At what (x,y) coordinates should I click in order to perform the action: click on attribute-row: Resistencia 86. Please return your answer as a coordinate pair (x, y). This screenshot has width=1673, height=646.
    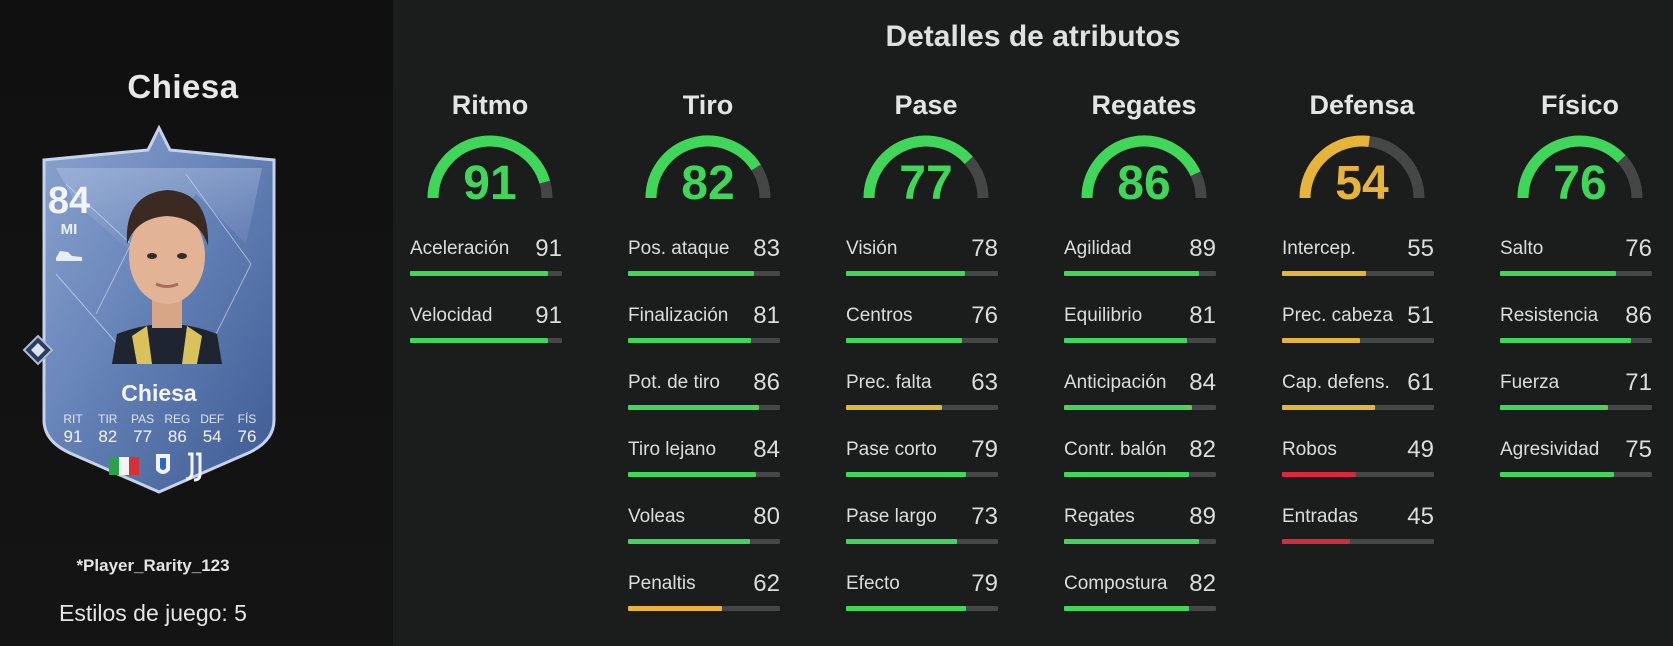
    Looking at the image, I should click on (1580, 328).